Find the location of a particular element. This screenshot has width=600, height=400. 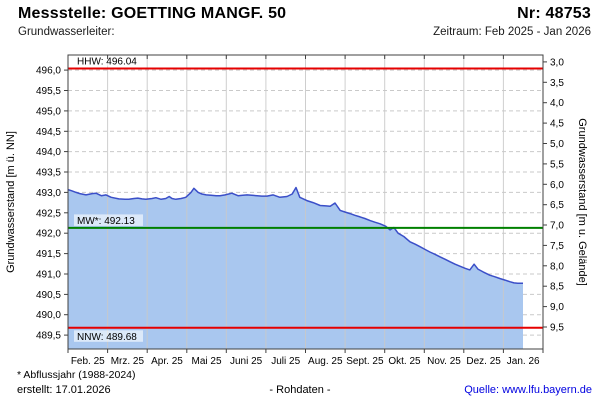

svg-text: Sept. 25 is located at coordinates (365, 361).